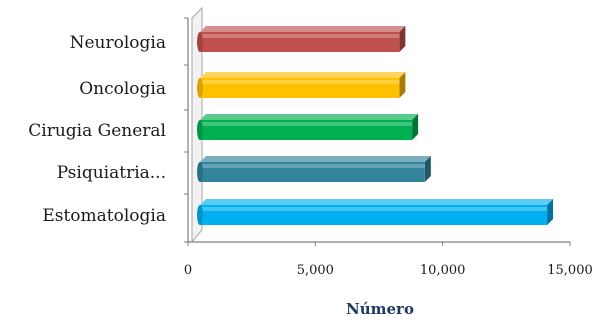  I want to click on x-tick-label: 15,000, so click(570, 270).